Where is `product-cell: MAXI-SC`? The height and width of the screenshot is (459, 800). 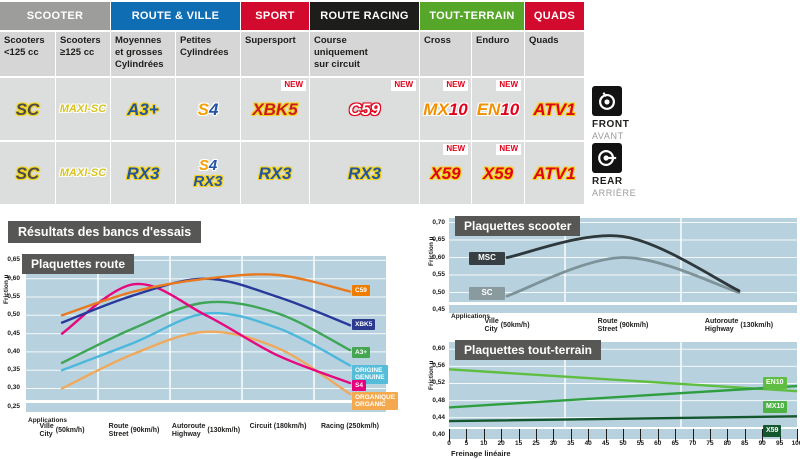
product-cell: MAXI-SC is located at coordinates (83, 173).